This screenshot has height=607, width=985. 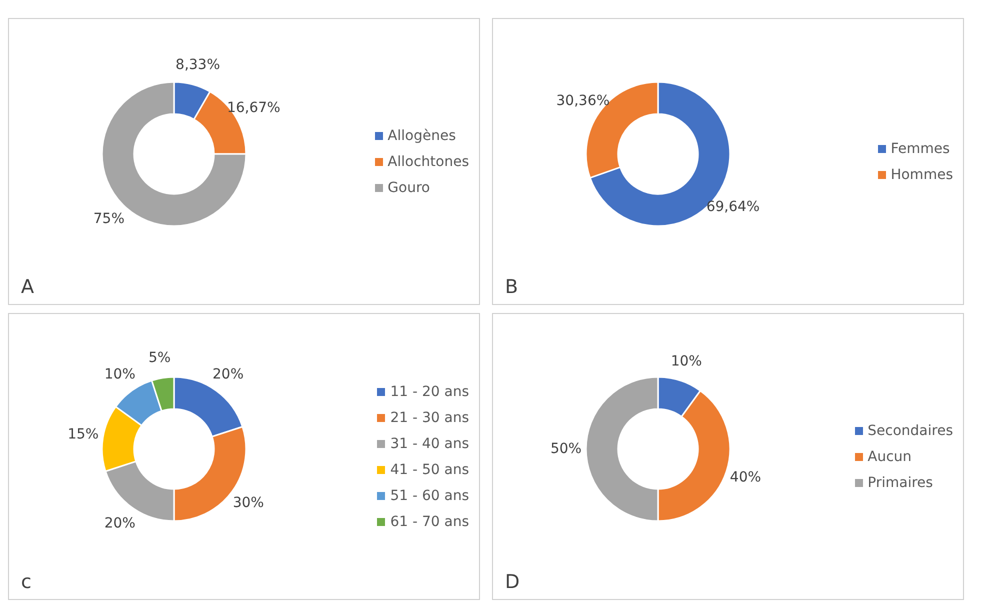 What do you see at coordinates (409, 188) in the screenshot?
I see `legend-label: Gouro` at bounding box center [409, 188].